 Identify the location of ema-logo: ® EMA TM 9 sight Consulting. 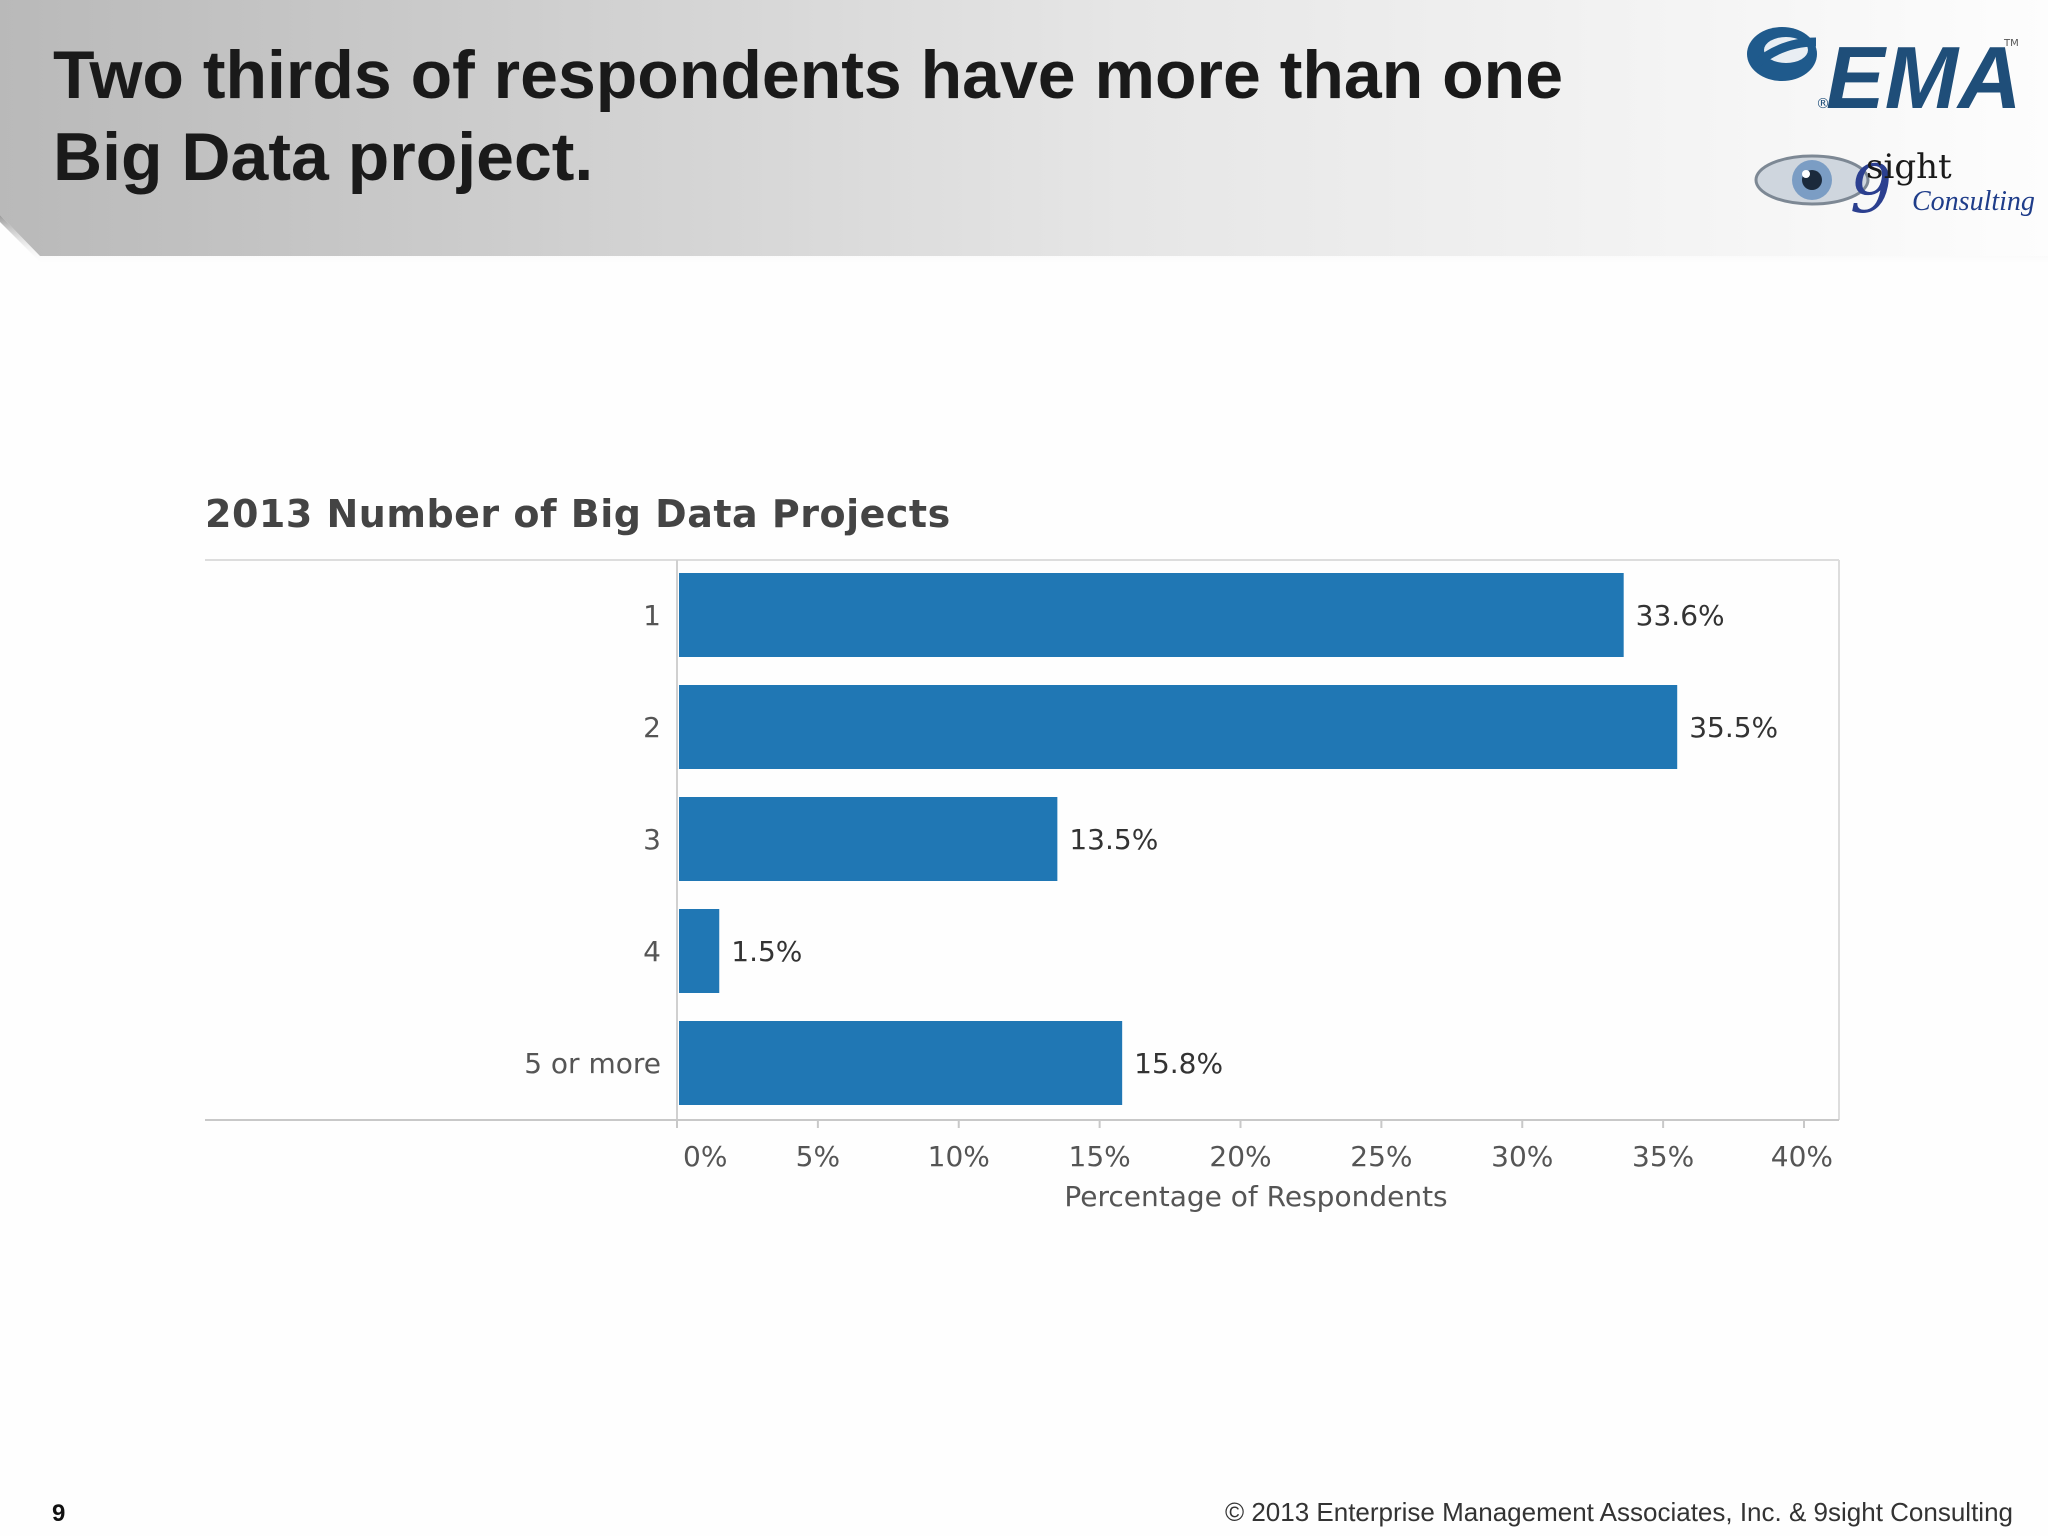
(1891, 127).